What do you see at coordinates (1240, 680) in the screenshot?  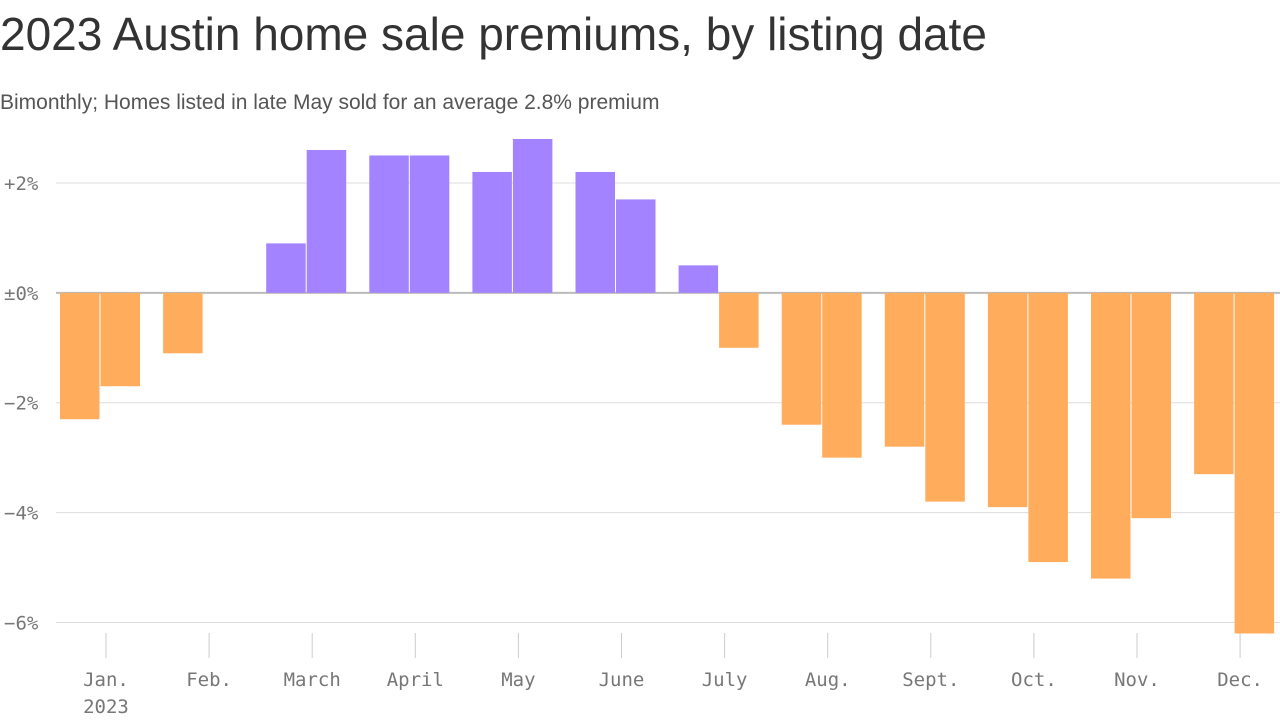 I see `x-tick-label: Dec.` at bounding box center [1240, 680].